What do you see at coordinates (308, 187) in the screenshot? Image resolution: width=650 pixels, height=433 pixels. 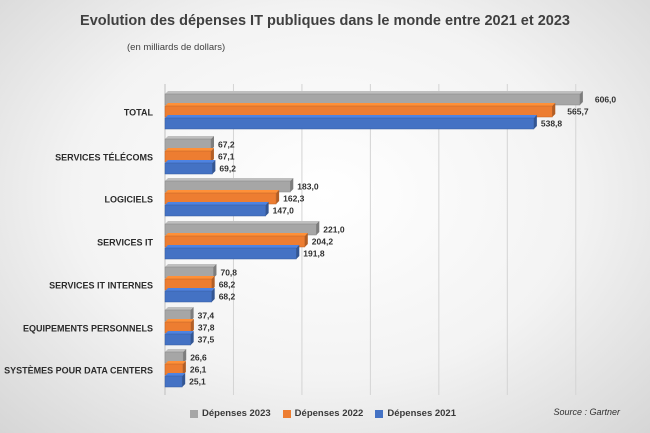 I see `value-label: 183,0` at bounding box center [308, 187].